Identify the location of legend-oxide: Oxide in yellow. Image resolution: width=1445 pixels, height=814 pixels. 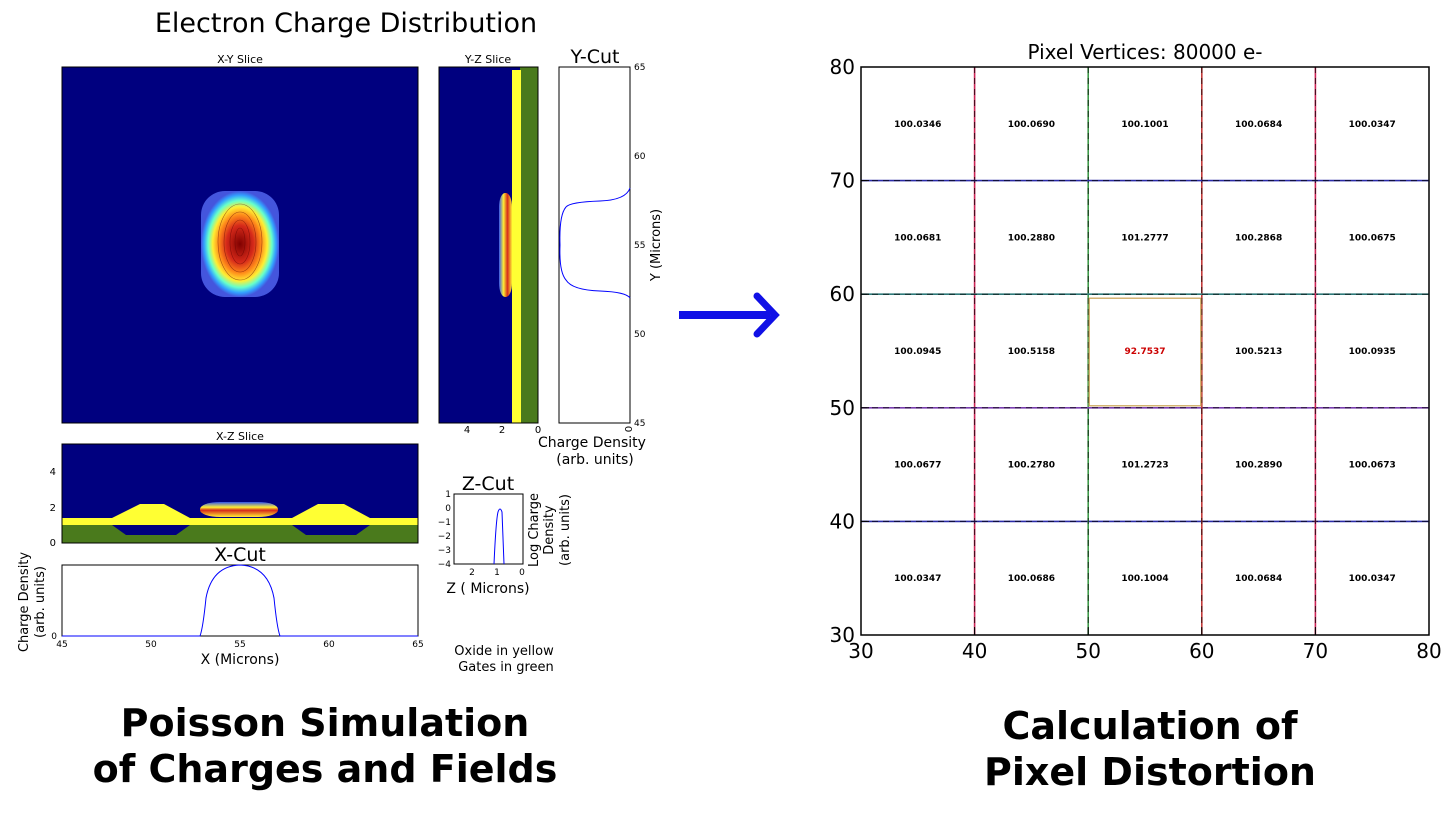
(504, 651).